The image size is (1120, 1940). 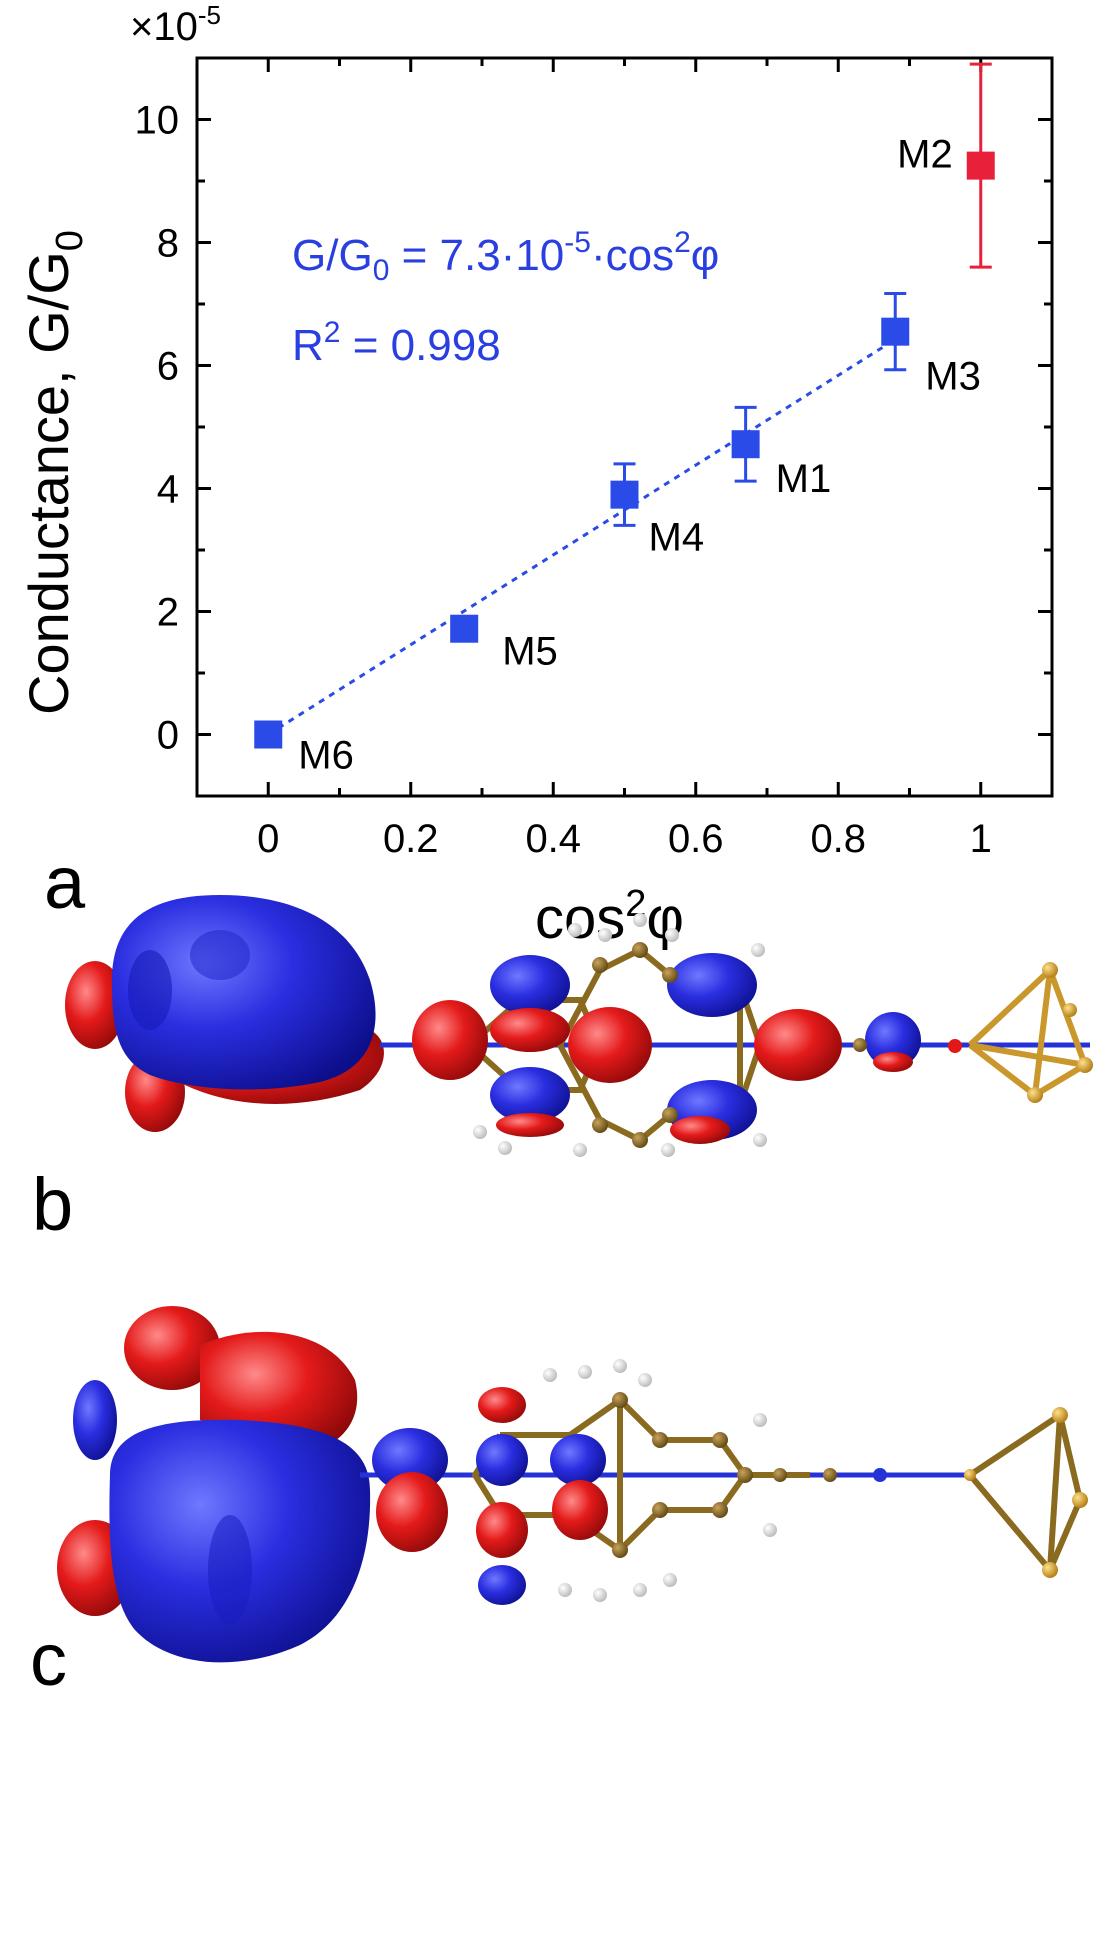 I want to click on y-axis-label: Conductance, G/G0, so click(x=54, y=472).